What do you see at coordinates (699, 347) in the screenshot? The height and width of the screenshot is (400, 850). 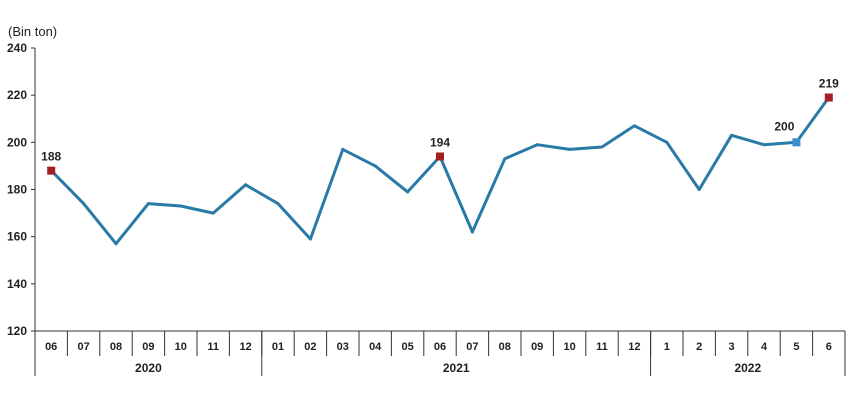 I see `x-tick-label: 2` at bounding box center [699, 347].